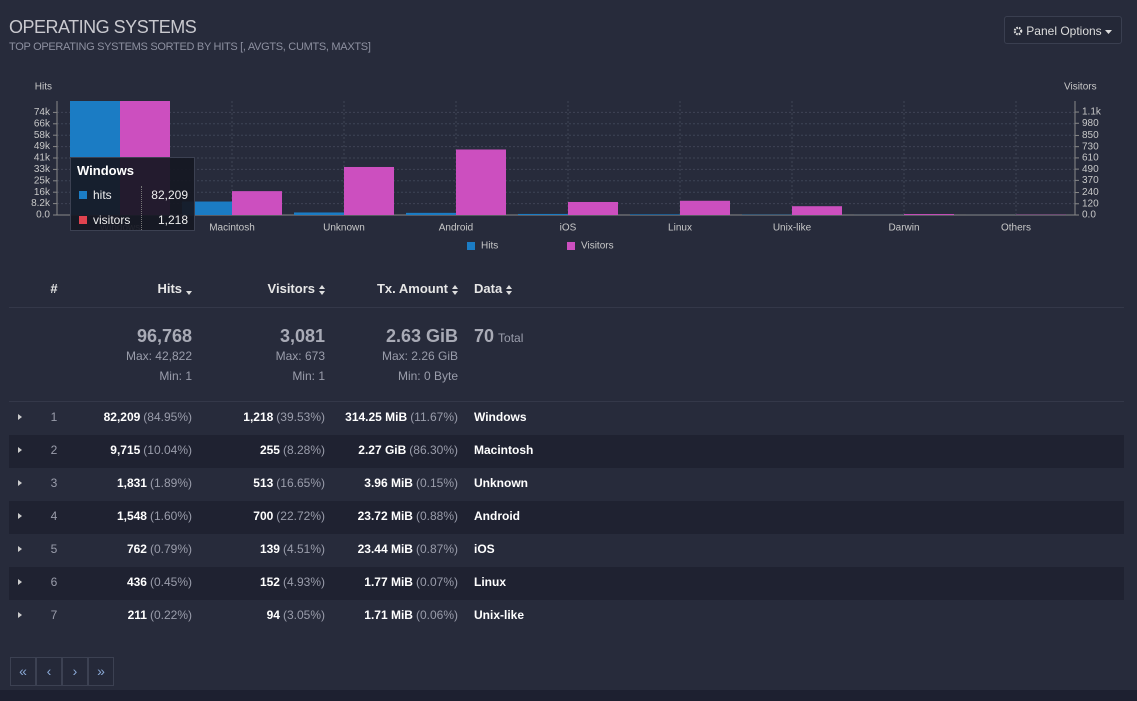  Describe the element at coordinates (170, 549) in the screenshot. I see `hits-percent: (0.79%)` at that location.